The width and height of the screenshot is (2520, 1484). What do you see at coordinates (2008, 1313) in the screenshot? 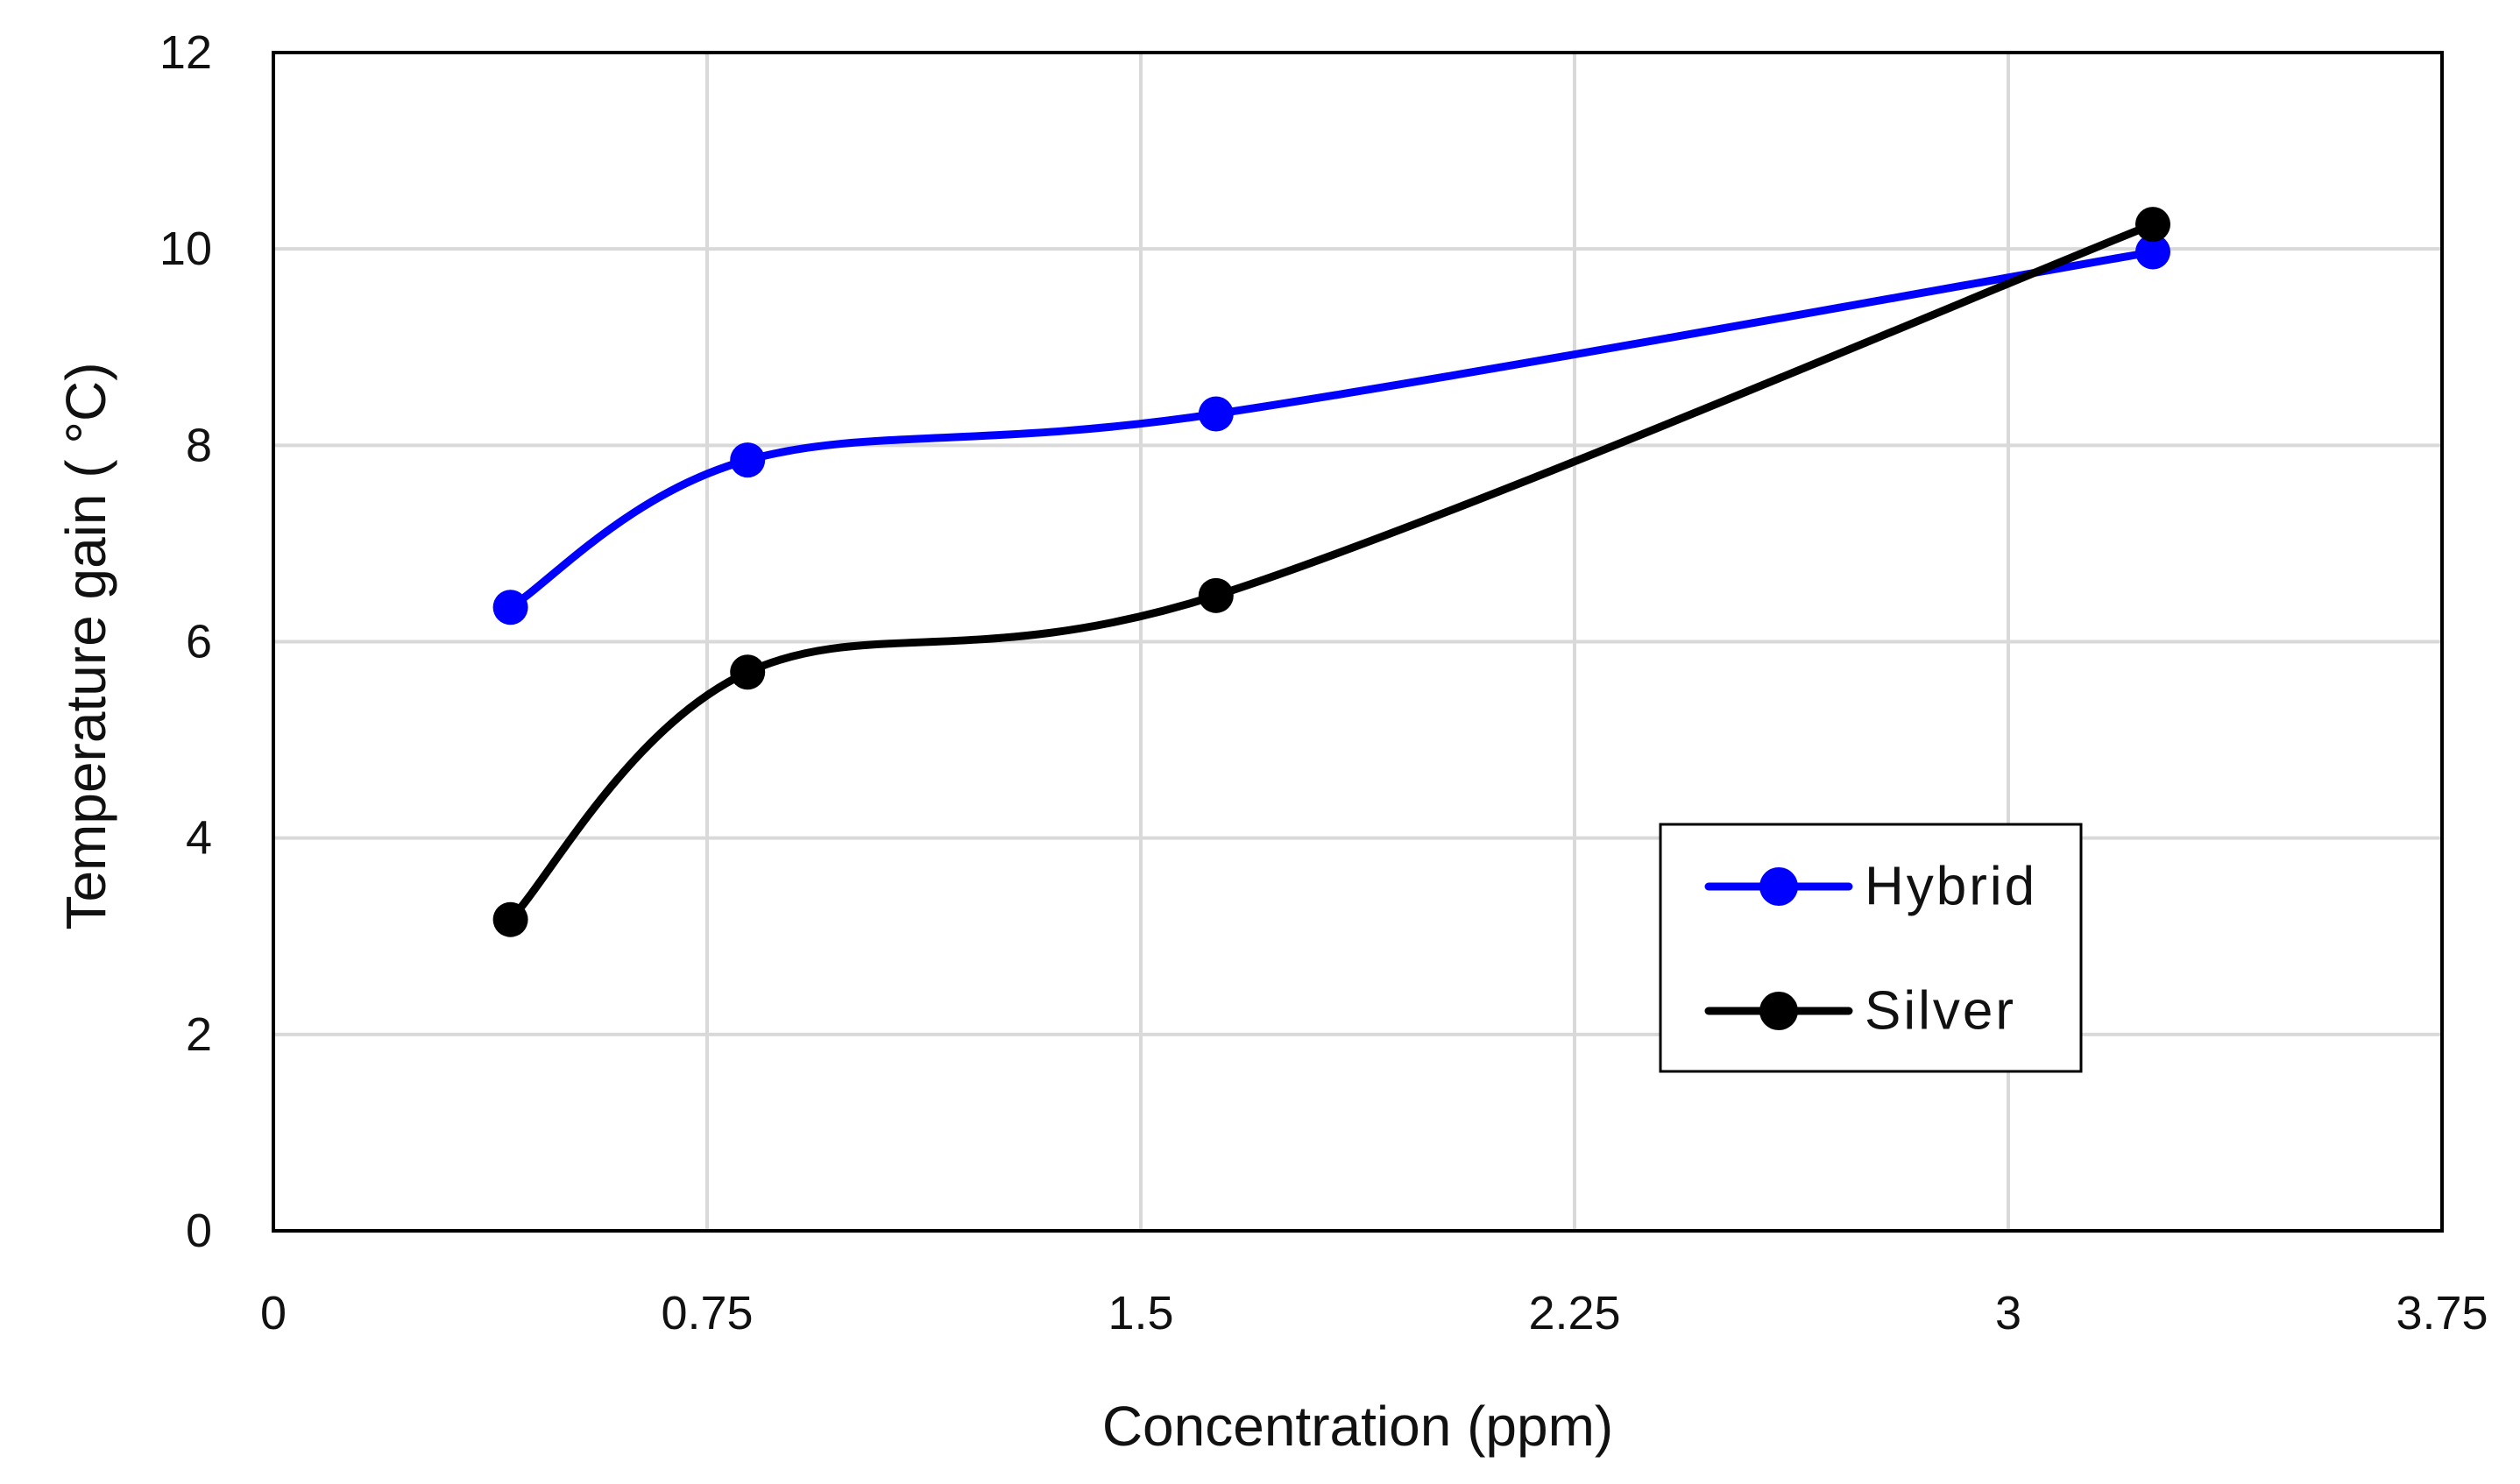
I see `x-tick-label: 3` at bounding box center [2008, 1313].